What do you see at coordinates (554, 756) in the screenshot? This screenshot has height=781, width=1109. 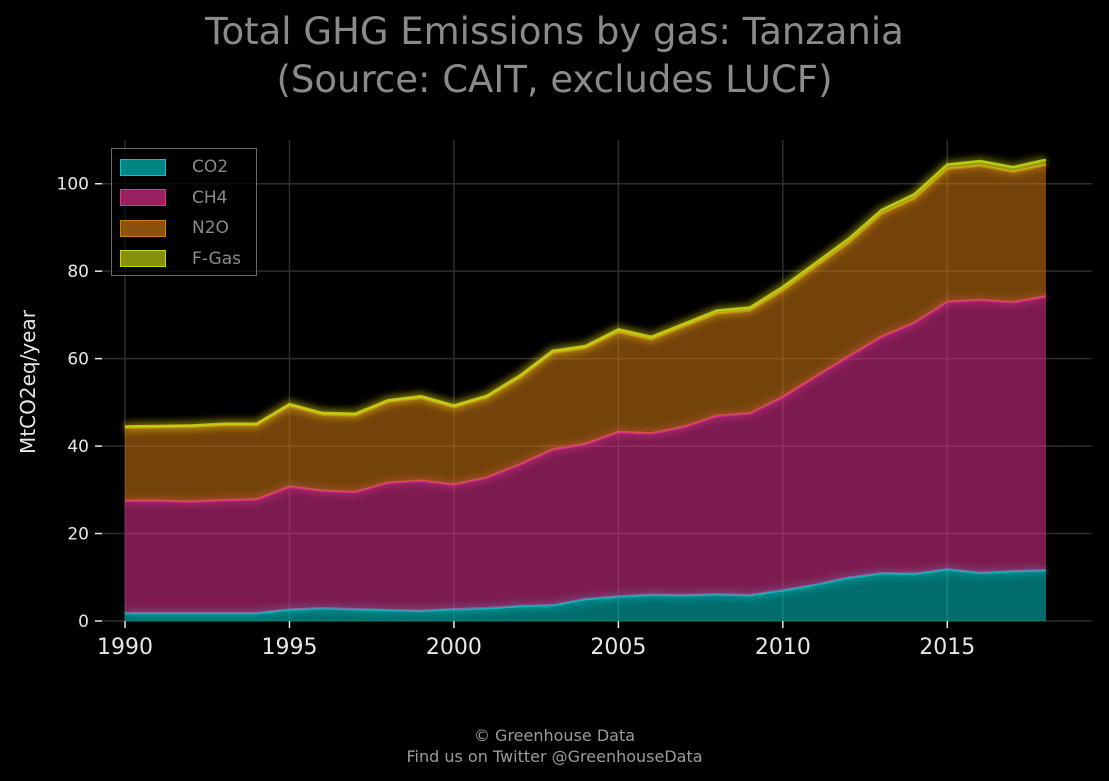 I see `footer-twitter: Find us on Twitter @GreenhouseData` at bounding box center [554, 756].